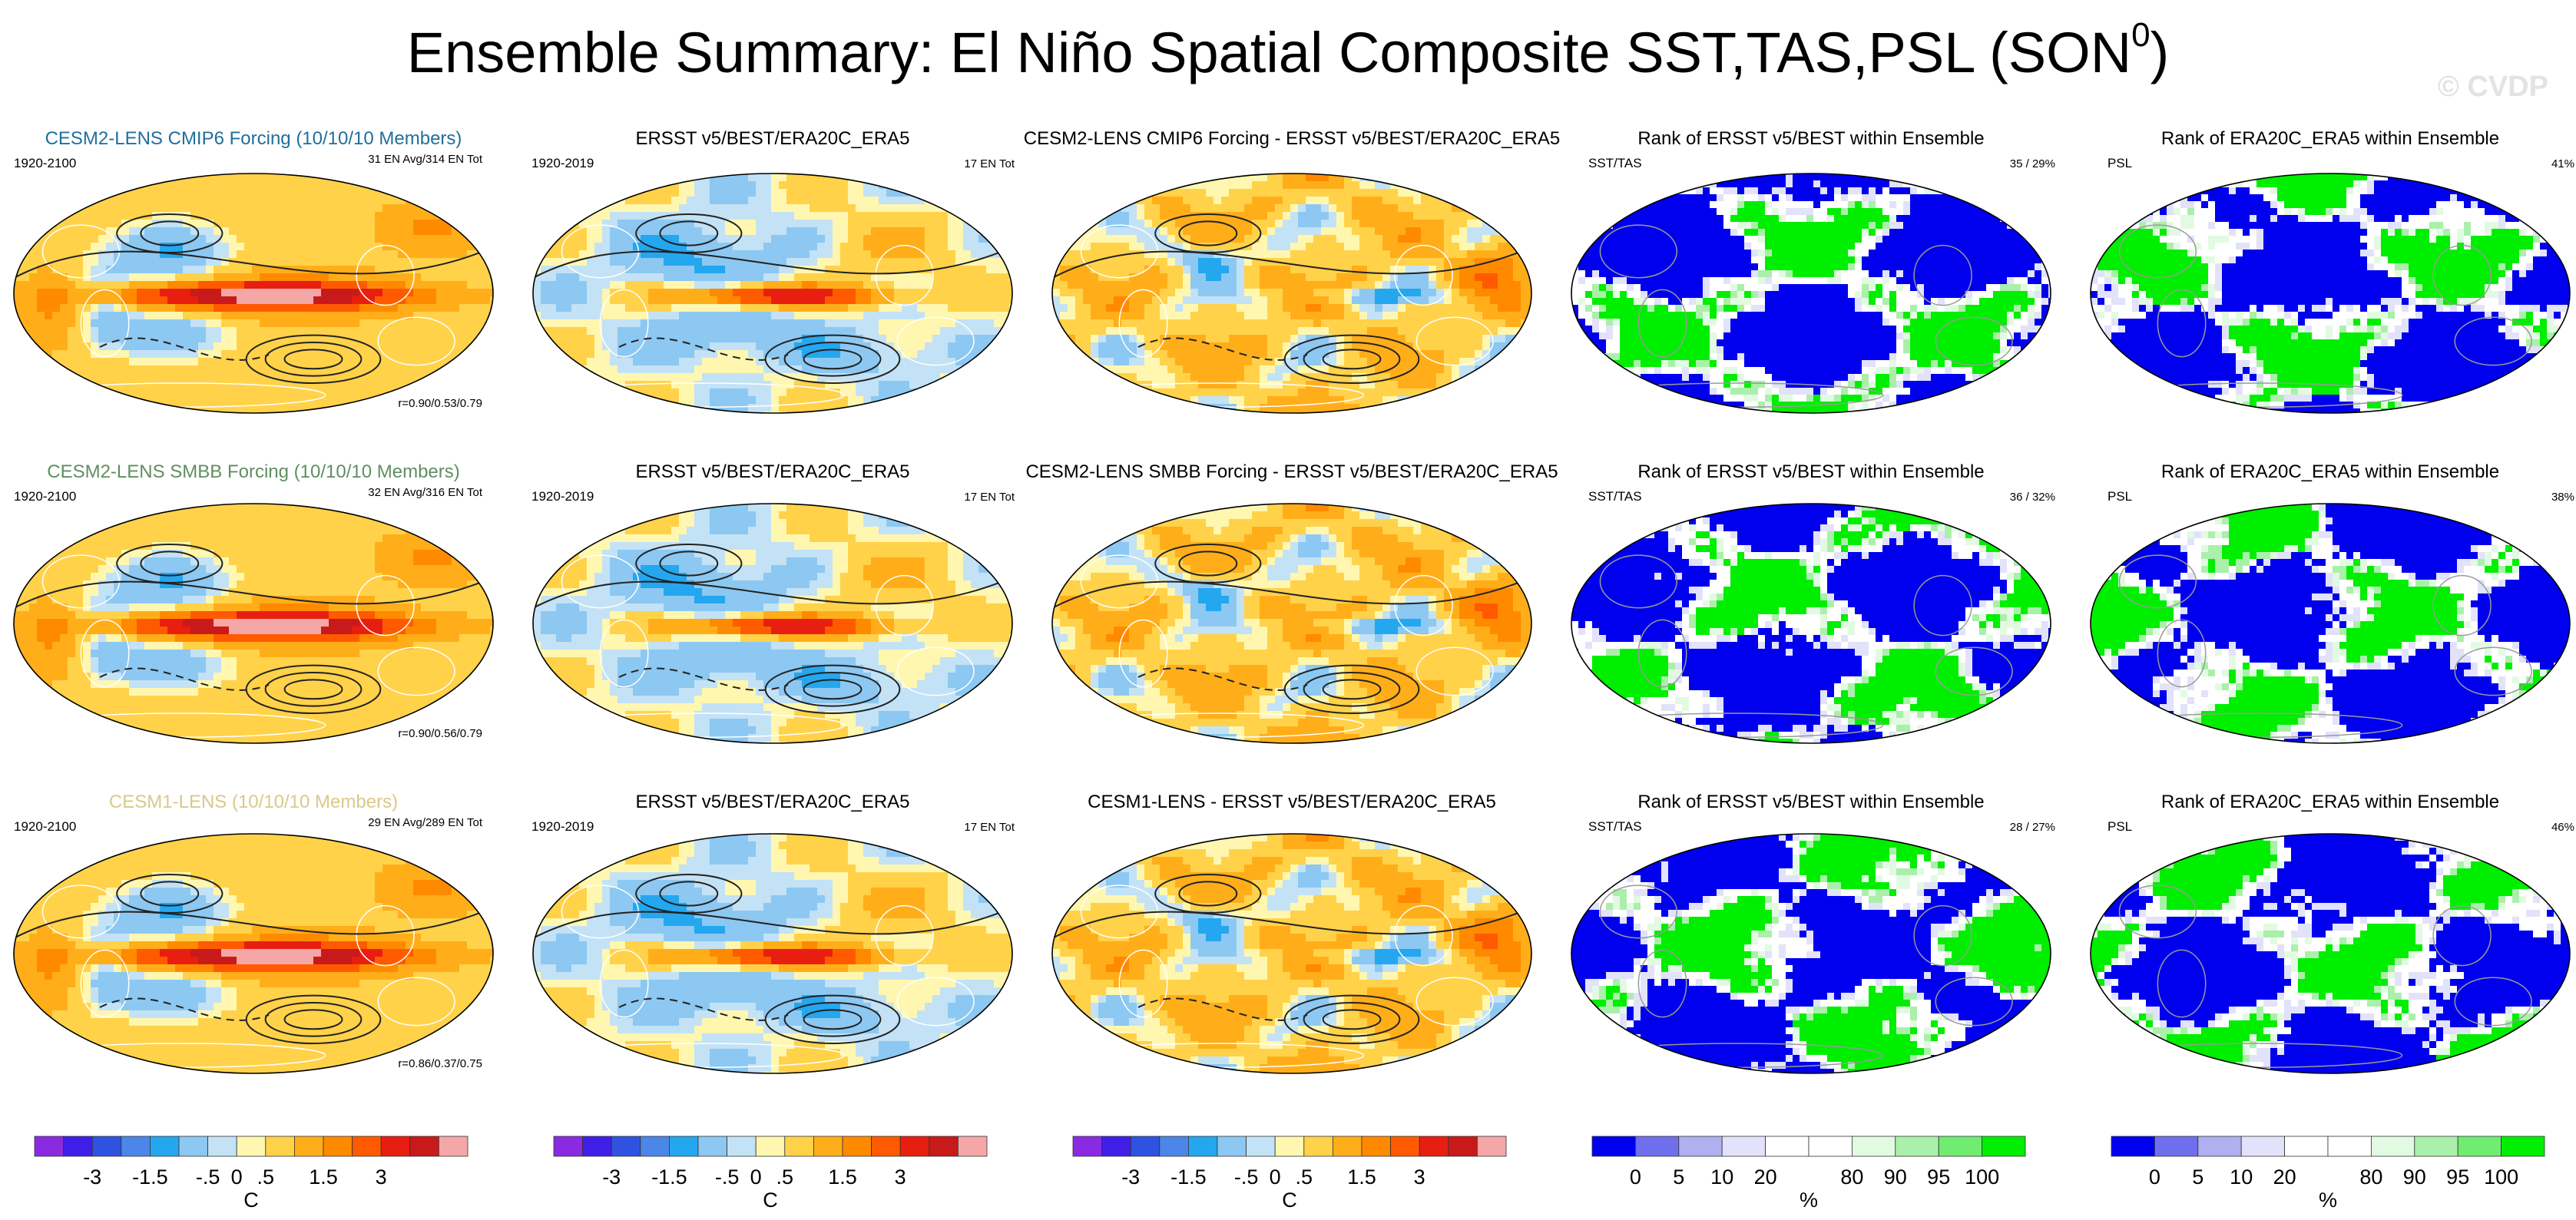 The width and height of the screenshot is (2576, 1220). I want to click on coastline, so click(935, 341).